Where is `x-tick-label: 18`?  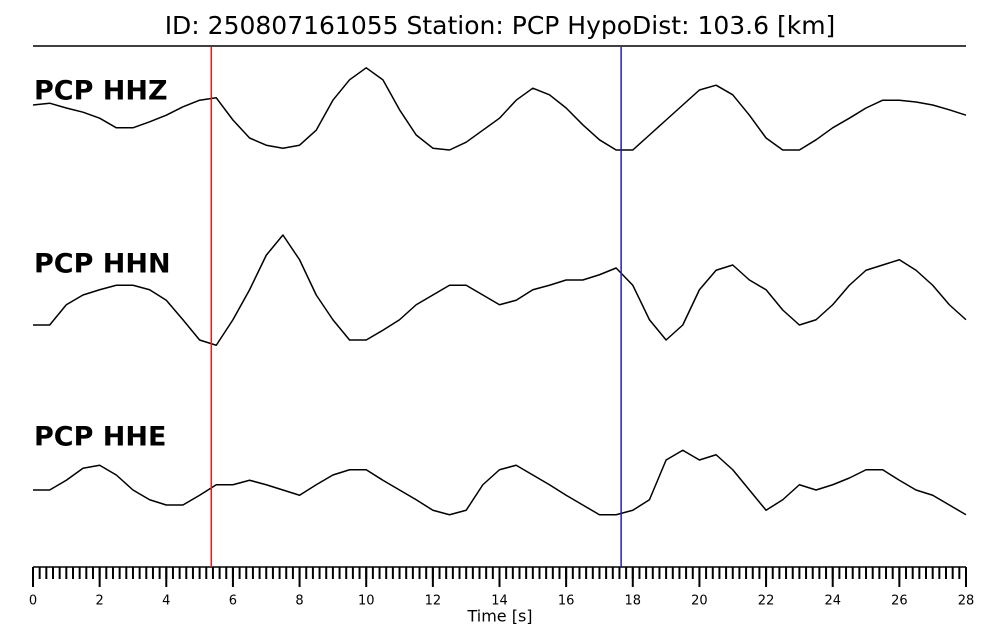
x-tick-label: 18 is located at coordinates (633, 601).